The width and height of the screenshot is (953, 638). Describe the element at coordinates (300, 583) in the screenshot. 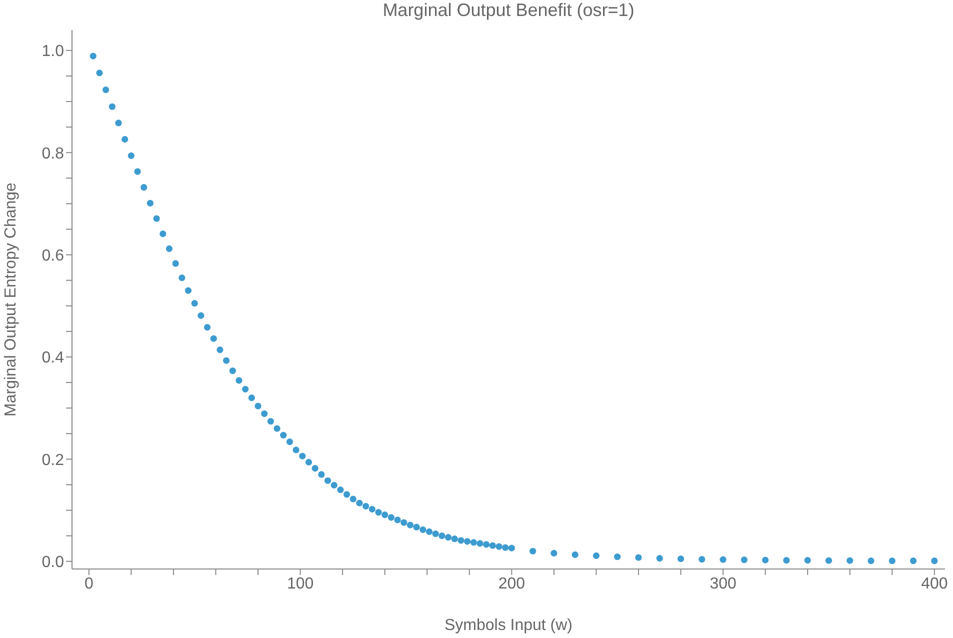

I see `x-tick-label: 100` at that location.